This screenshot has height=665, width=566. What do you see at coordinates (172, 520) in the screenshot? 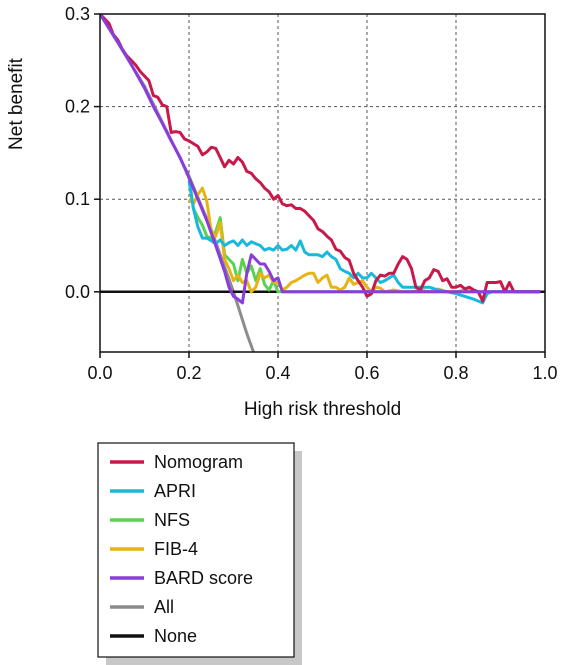
I see `legend-label: NFS` at bounding box center [172, 520].